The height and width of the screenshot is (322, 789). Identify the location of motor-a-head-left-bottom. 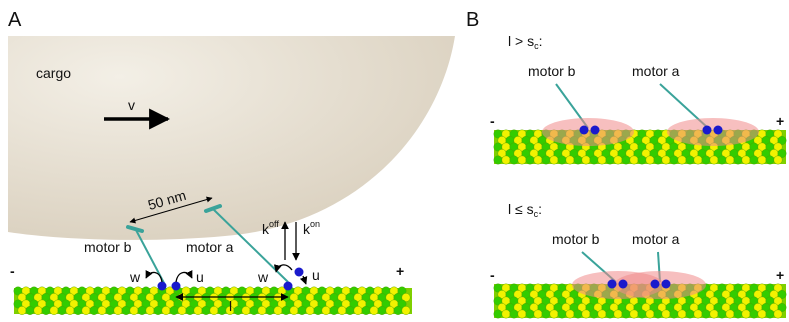
(655, 284).